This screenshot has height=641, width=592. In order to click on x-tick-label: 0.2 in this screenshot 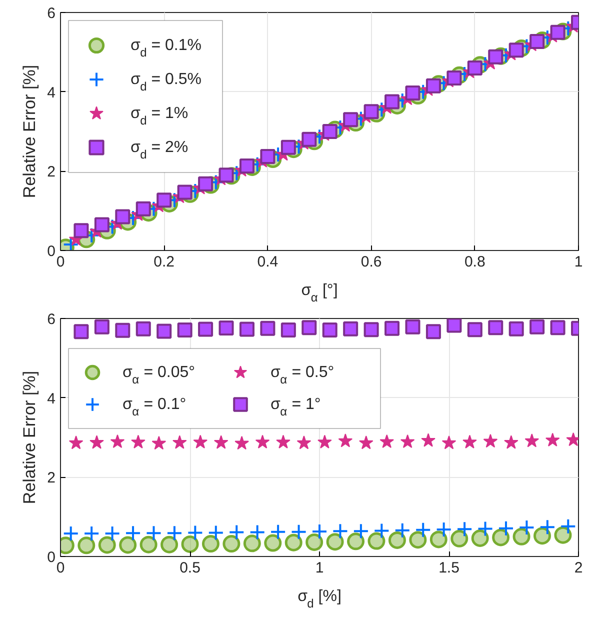, I will do `click(164, 262)`.